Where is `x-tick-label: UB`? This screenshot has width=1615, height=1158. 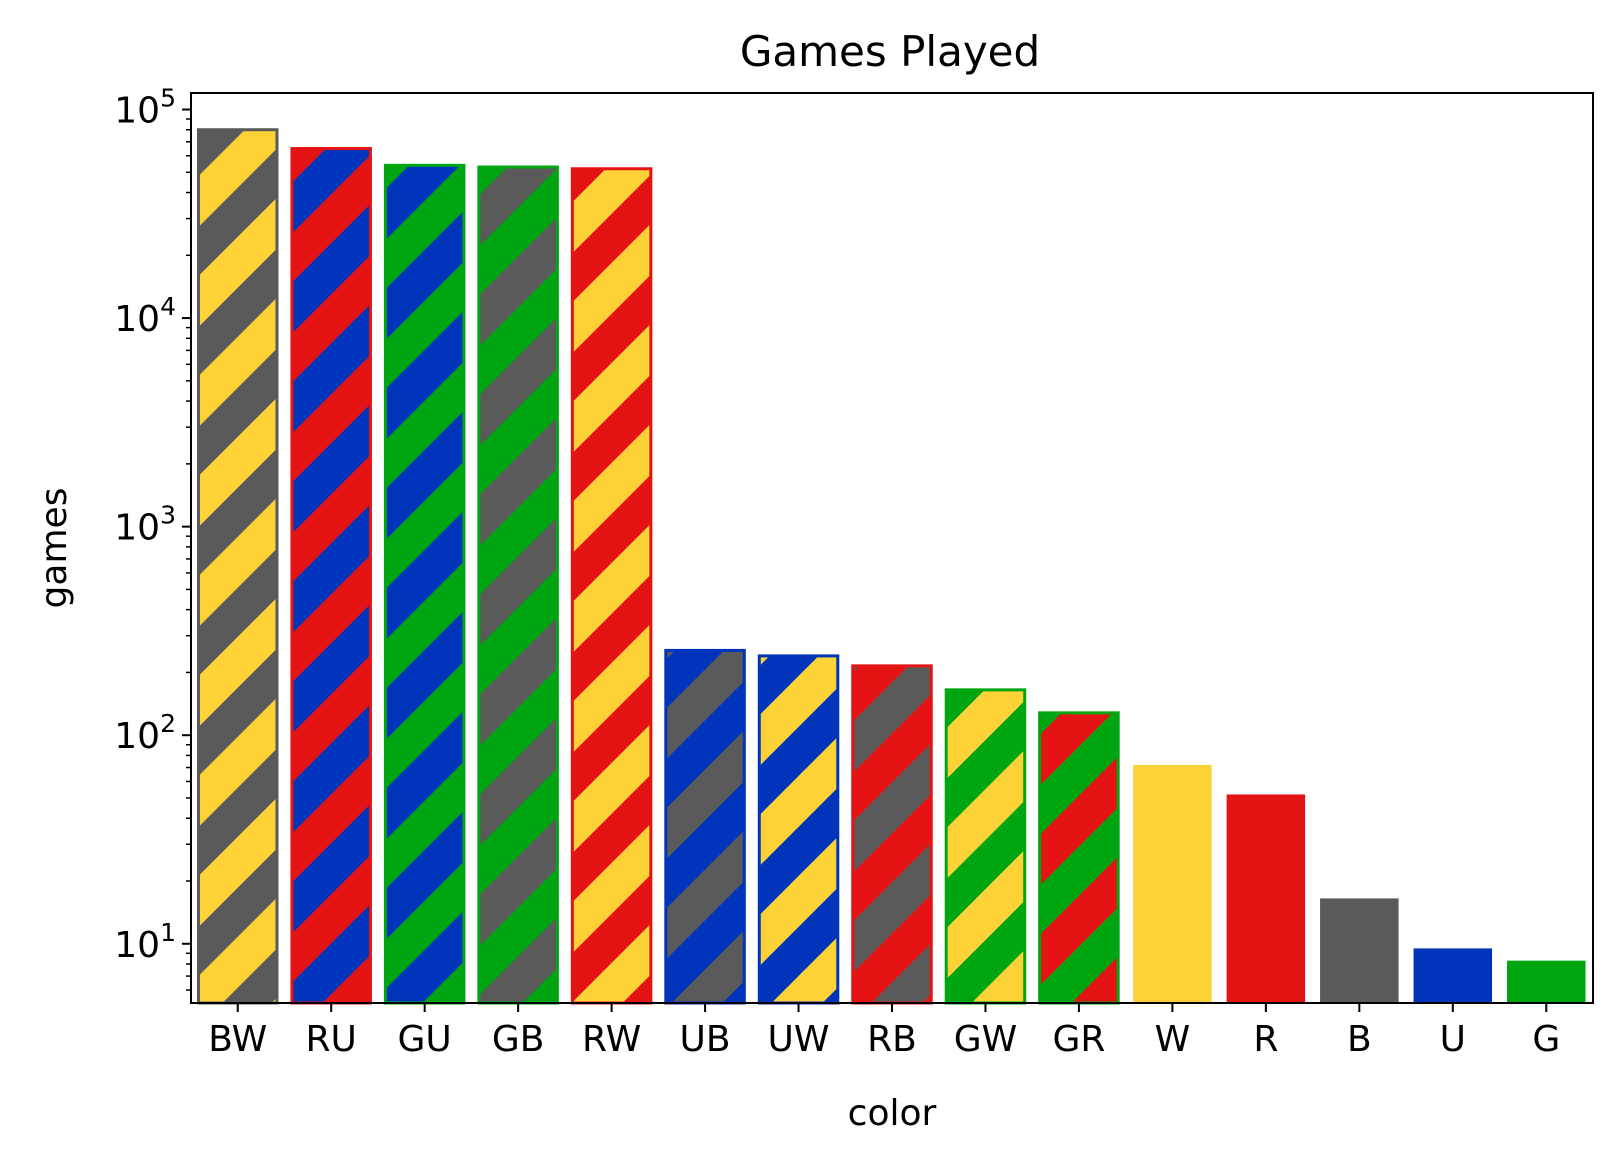 x-tick-label: UB is located at coordinates (705, 1039).